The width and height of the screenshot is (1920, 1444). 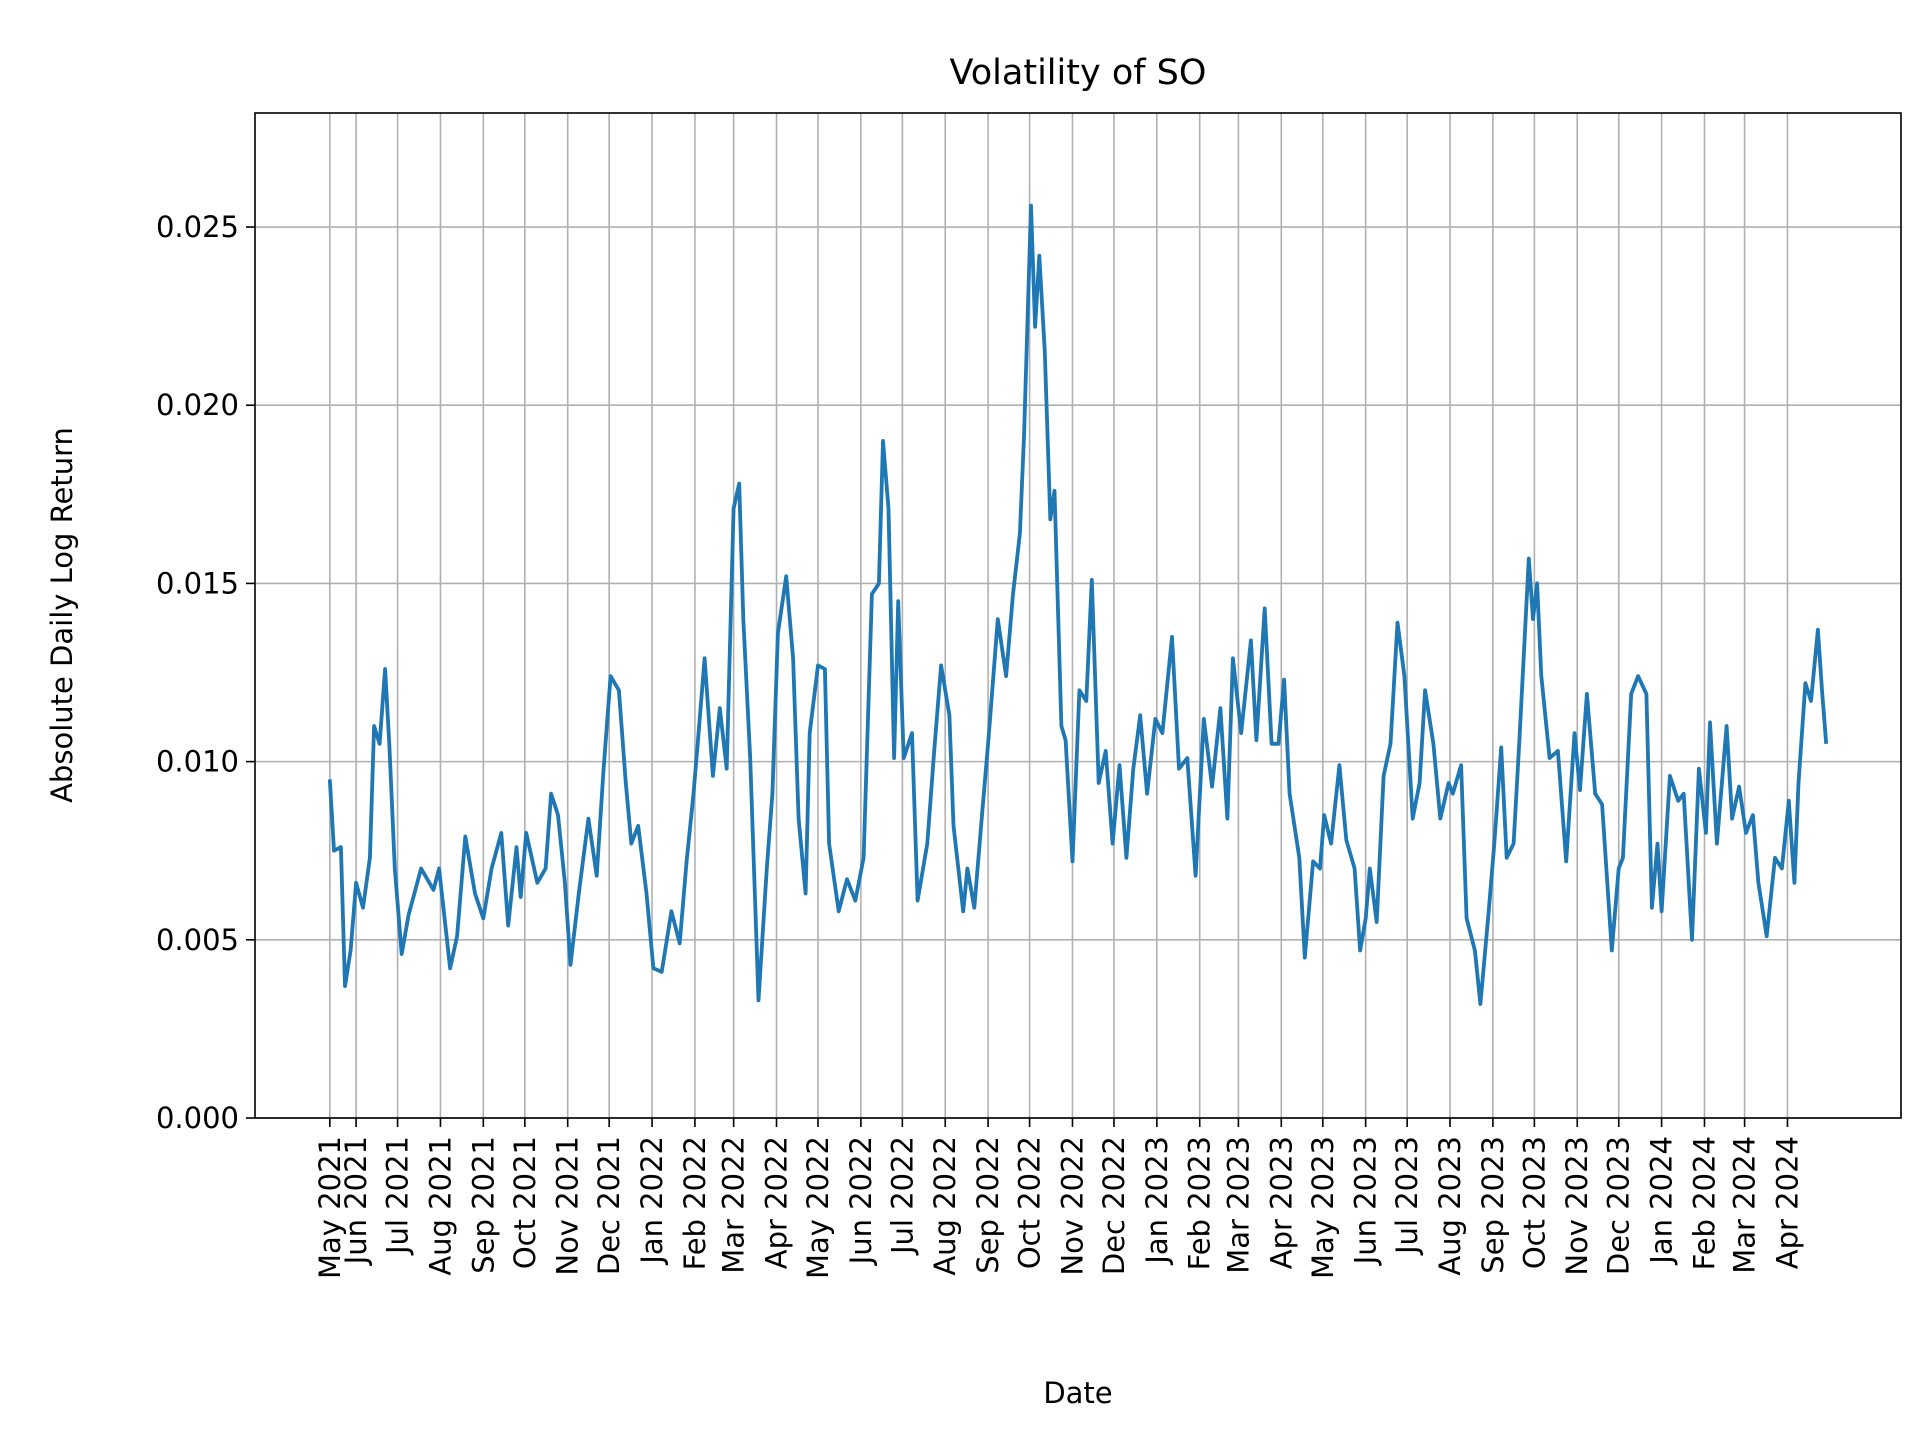 I want to click on y-tick-label: 0.025, so click(x=197, y=227).